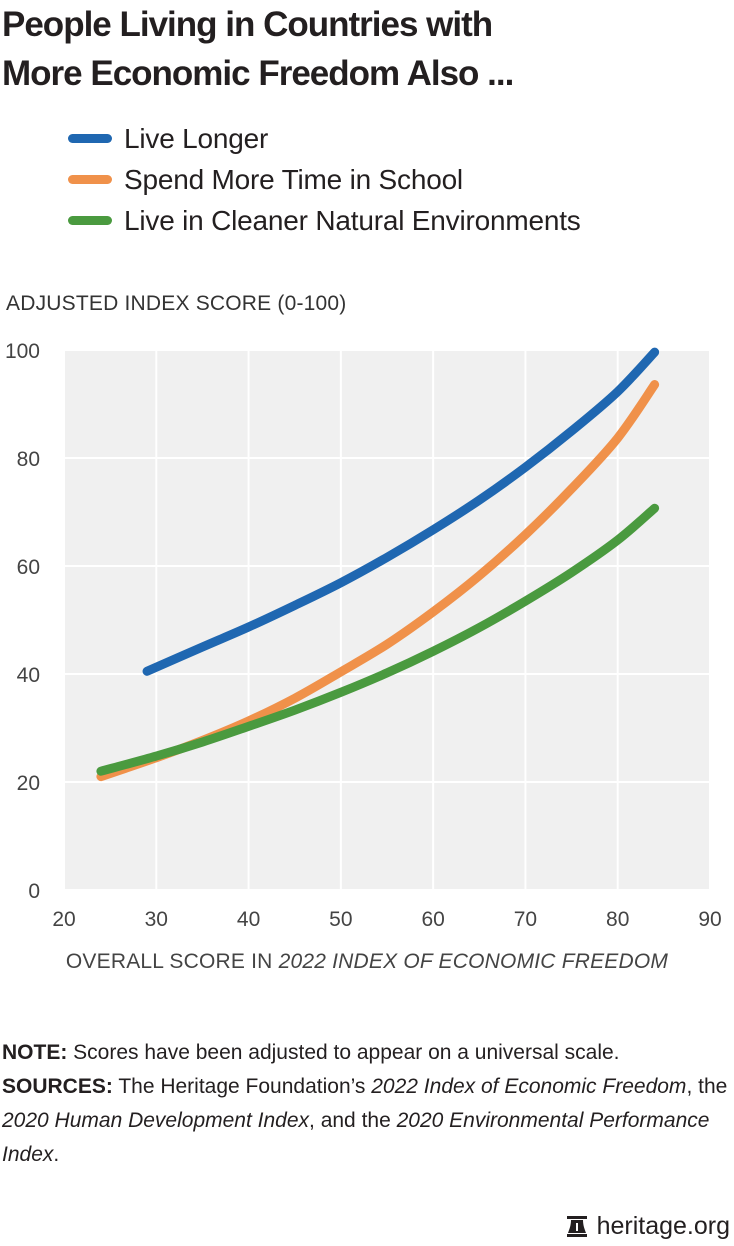 Image resolution: width=734 pixels, height=1246 pixels. I want to click on sources-italic-1: 2022 Index of Economic Freedom, so click(529, 1086).